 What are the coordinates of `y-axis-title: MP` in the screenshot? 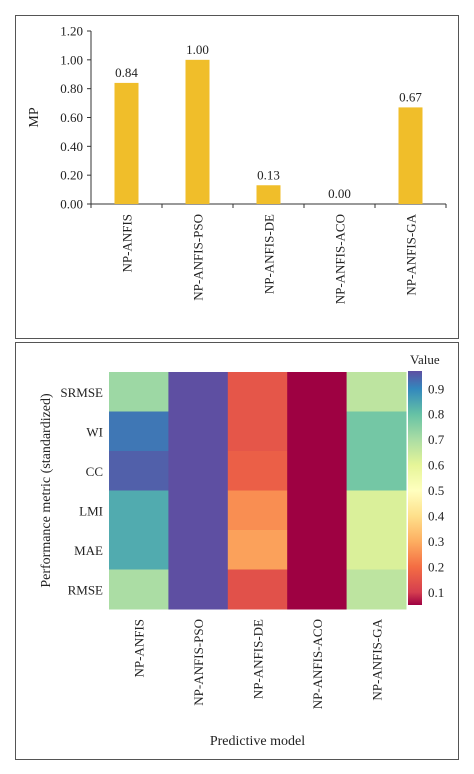 It's located at (34, 117).